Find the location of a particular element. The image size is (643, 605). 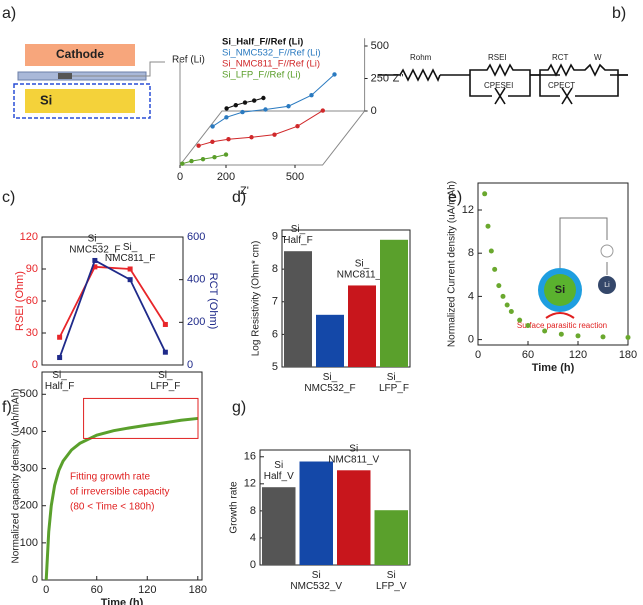

anode-box is located at coordinates (82, 101).